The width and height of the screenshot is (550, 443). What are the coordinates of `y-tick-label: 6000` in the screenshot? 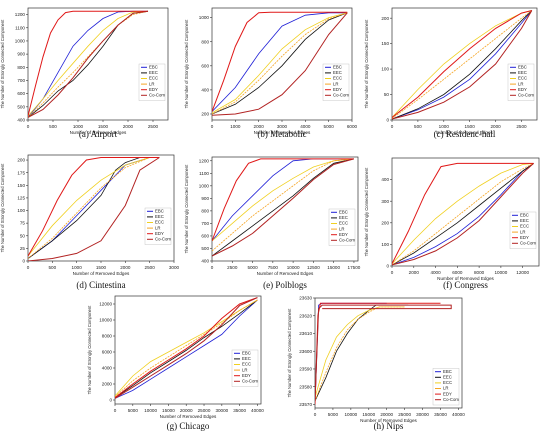 It's located at (107, 352).